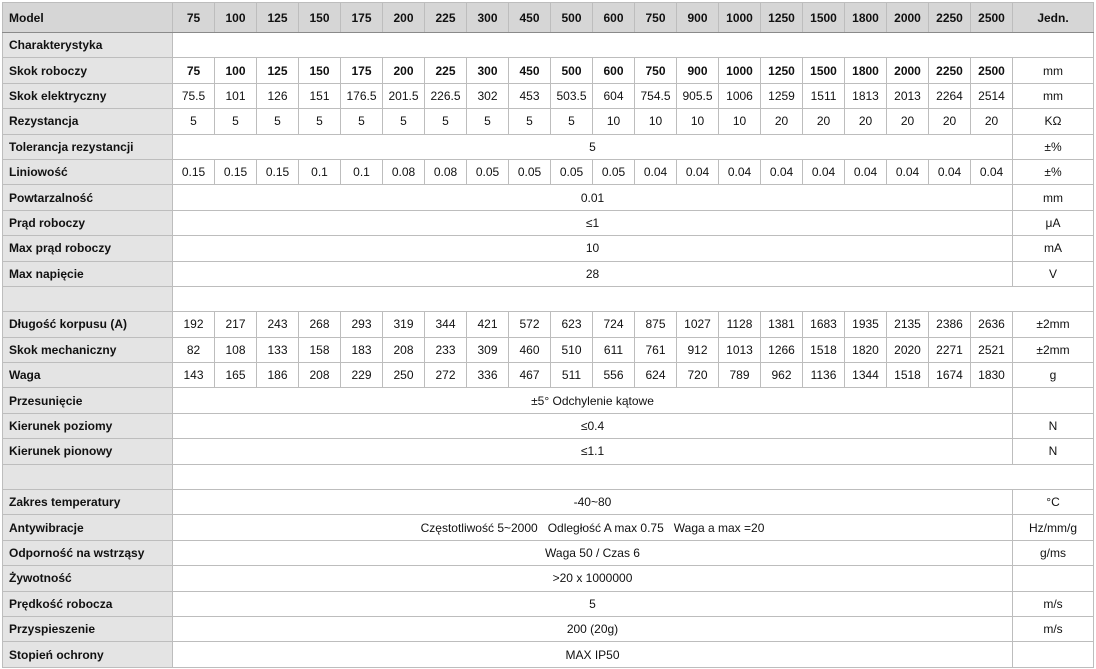 The width and height of the screenshot is (1096, 669). Describe the element at coordinates (87, 426) in the screenshot. I see `row-label: Kierunek poziomy` at that location.